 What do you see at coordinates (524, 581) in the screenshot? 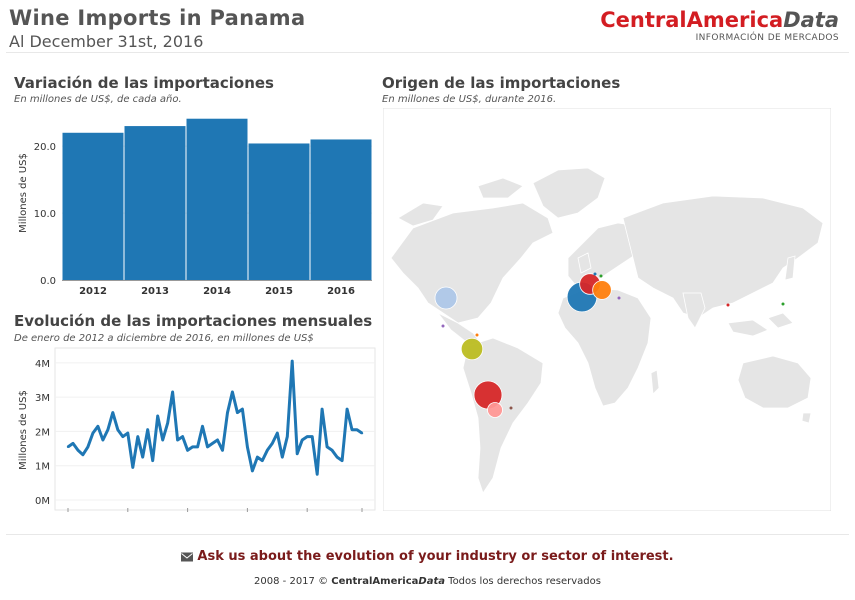
I see `copyright-rights: Todos los derechos reservados` at bounding box center [524, 581].